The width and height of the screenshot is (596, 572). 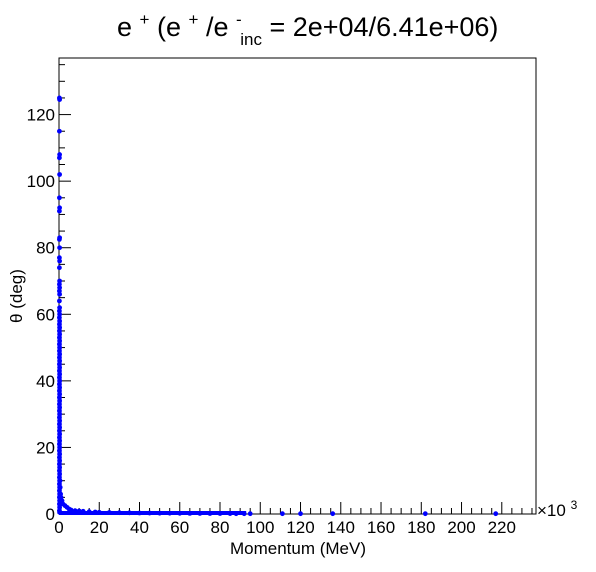 I want to click on x-axis-title: Momentum (MeV), so click(x=298, y=548).